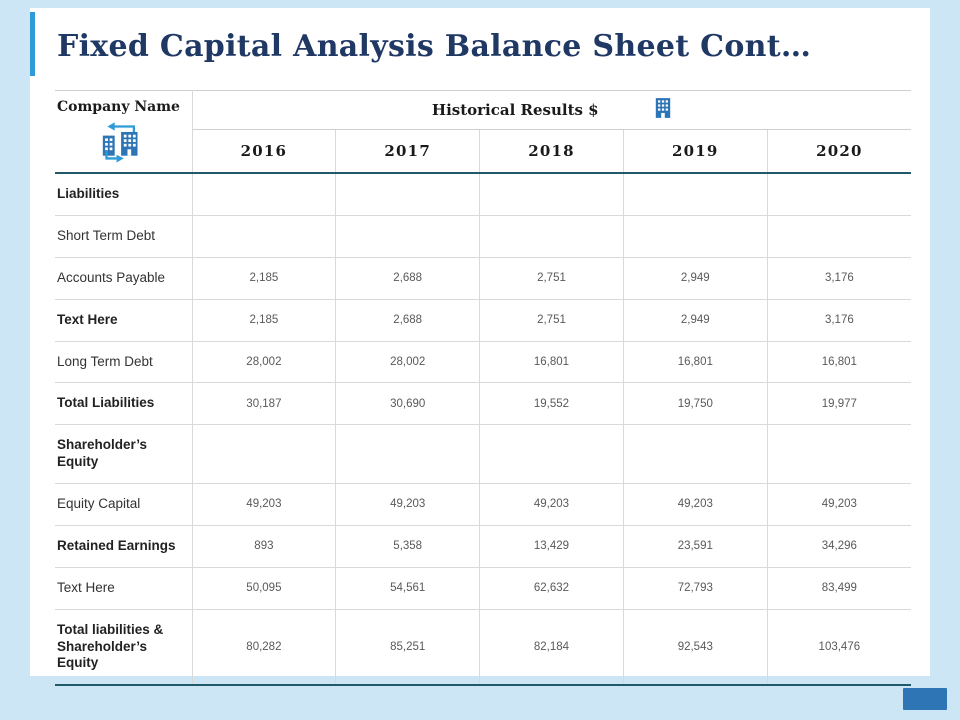  I want to click on row-label: Short Term Debt, so click(123, 236).